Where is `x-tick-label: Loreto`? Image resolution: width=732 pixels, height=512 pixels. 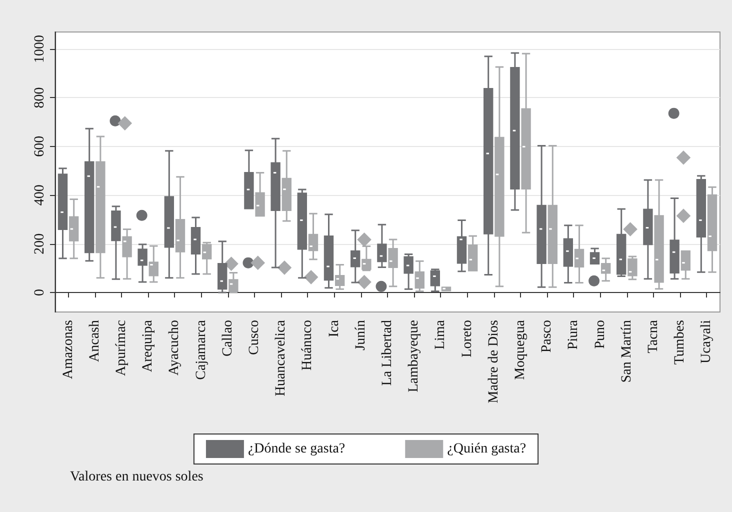 x-tick-label: Loreto is located at coordinates (467, 339).